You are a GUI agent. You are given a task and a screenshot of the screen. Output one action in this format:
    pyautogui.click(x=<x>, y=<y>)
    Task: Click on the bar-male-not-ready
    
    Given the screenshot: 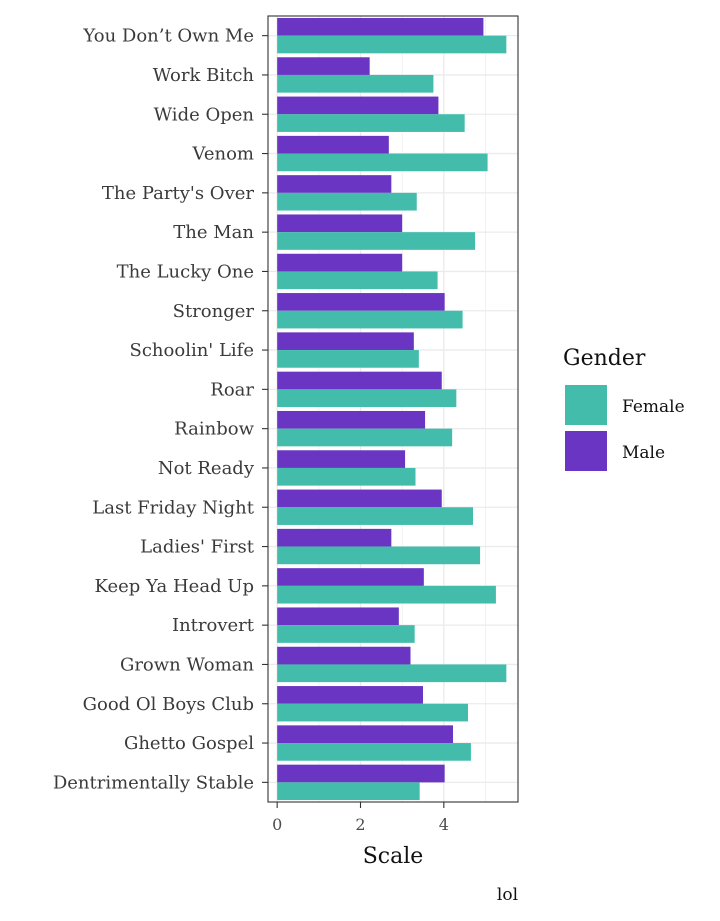 What is the action you would take?
    pyautogui.click(x=341, y=459)
    